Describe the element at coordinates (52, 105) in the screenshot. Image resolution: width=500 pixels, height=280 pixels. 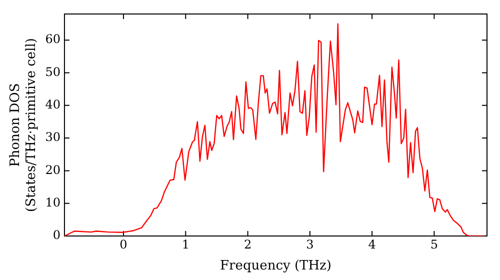
I see `y-tick-label: 40` at that location.